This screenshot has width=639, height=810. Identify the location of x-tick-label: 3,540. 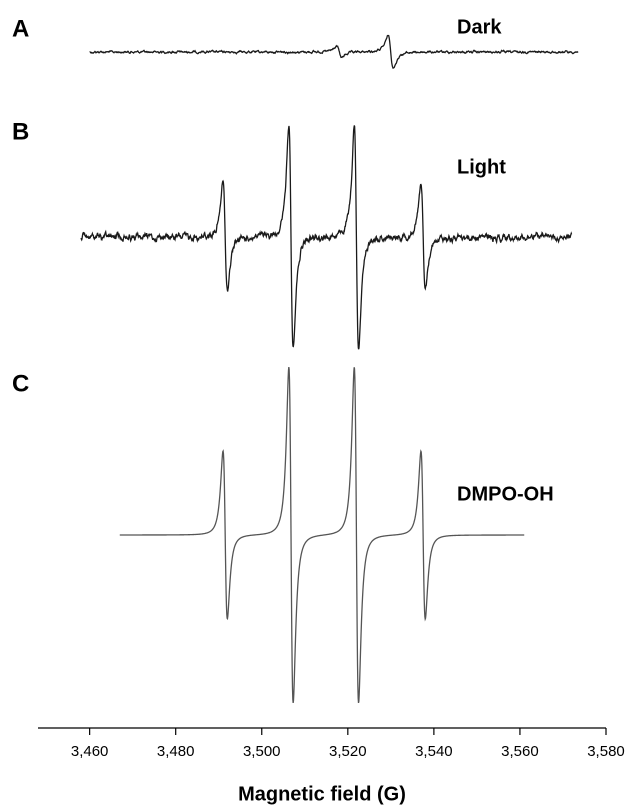
(434, 751).